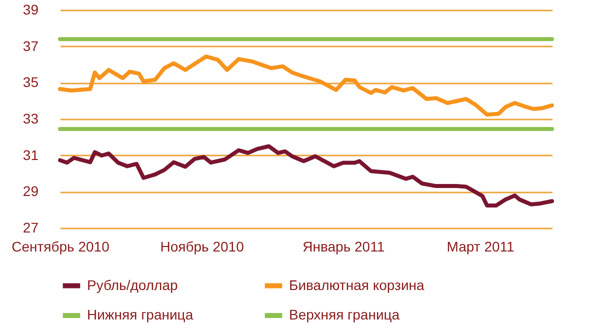 The height and width of the screenshot is (332, 605). I want to click on legend-label: Верхняя граница, so click(344, 314).